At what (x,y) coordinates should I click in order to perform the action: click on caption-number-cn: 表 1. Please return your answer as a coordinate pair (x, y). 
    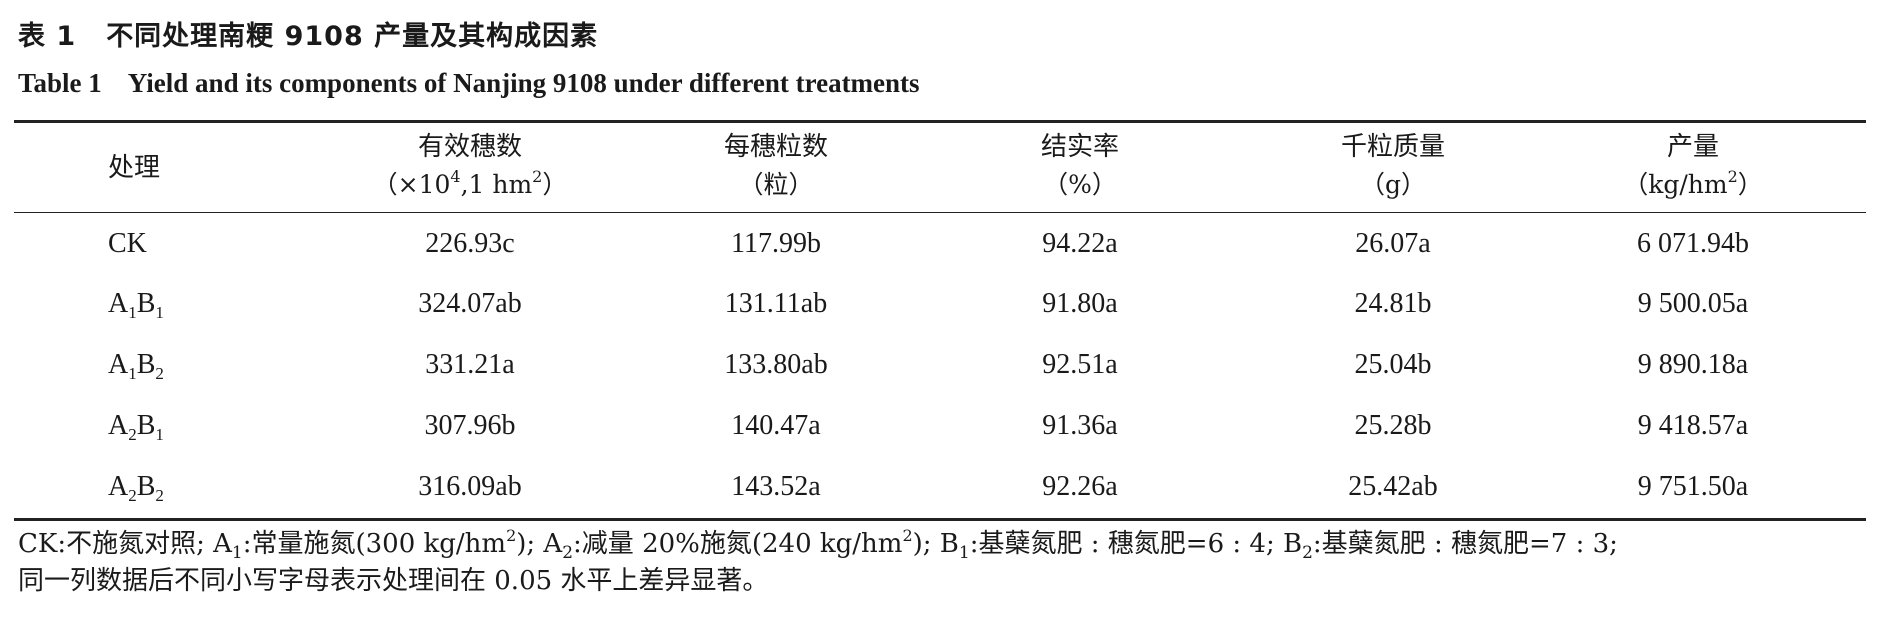
    Looking at the image, I should click on (47, 36).